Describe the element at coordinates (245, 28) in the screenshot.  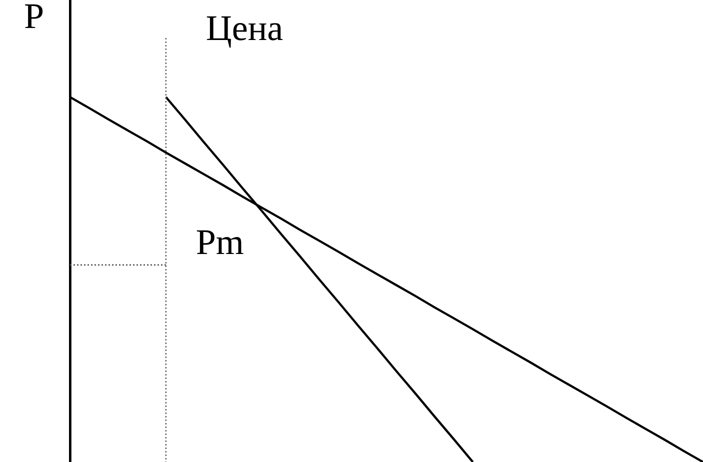
I see `text: Цена` at that location.